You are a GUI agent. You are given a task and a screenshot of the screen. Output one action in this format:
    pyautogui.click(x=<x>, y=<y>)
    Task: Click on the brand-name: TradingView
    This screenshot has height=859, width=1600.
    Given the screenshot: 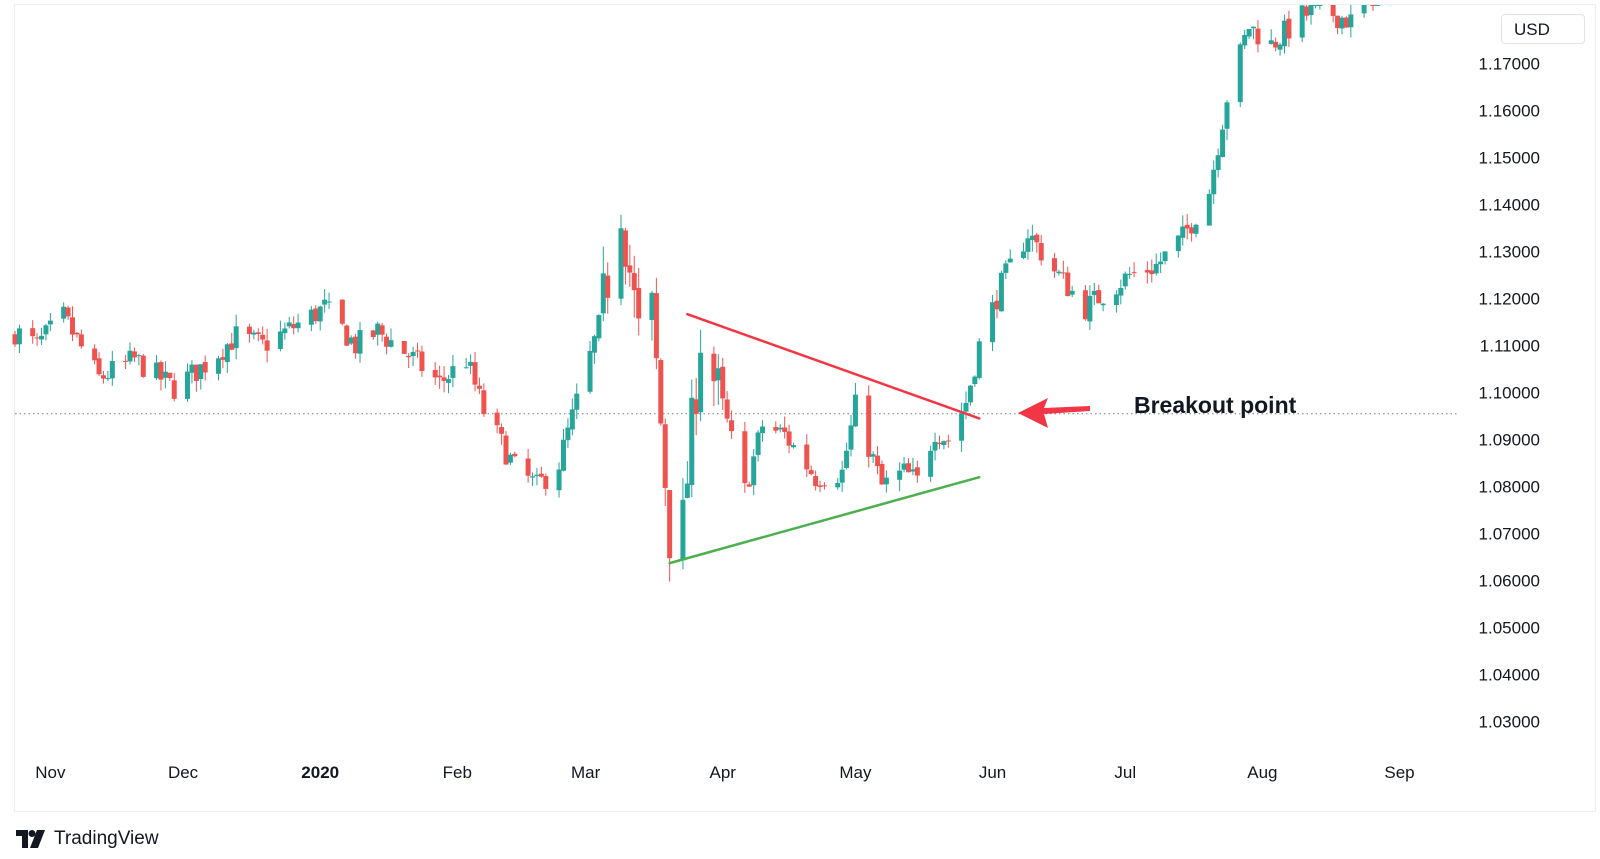 What is the action you would take?
    pyautogui.click(x=106, y=838)
    